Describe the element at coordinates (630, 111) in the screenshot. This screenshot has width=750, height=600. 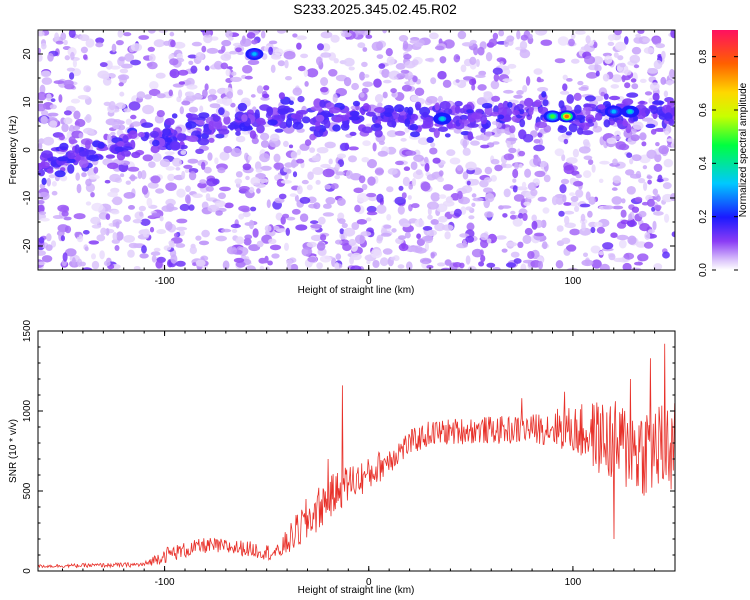
I see `spectrogram-peak` at that location.